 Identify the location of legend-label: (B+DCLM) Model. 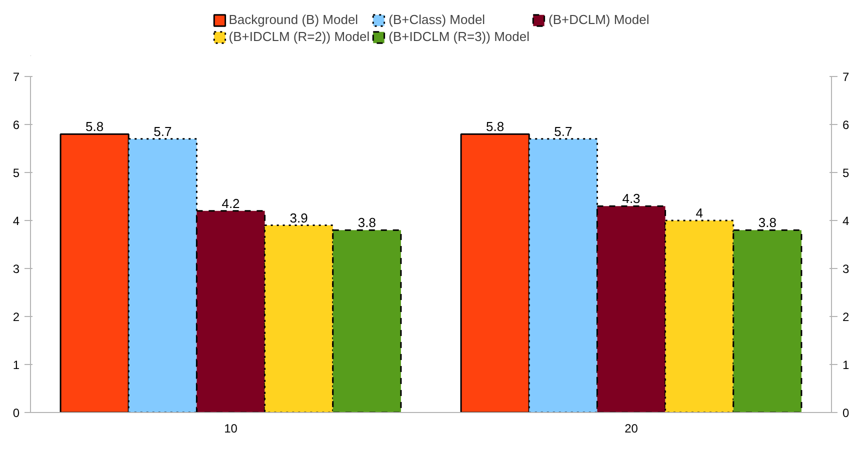
(599, 19).